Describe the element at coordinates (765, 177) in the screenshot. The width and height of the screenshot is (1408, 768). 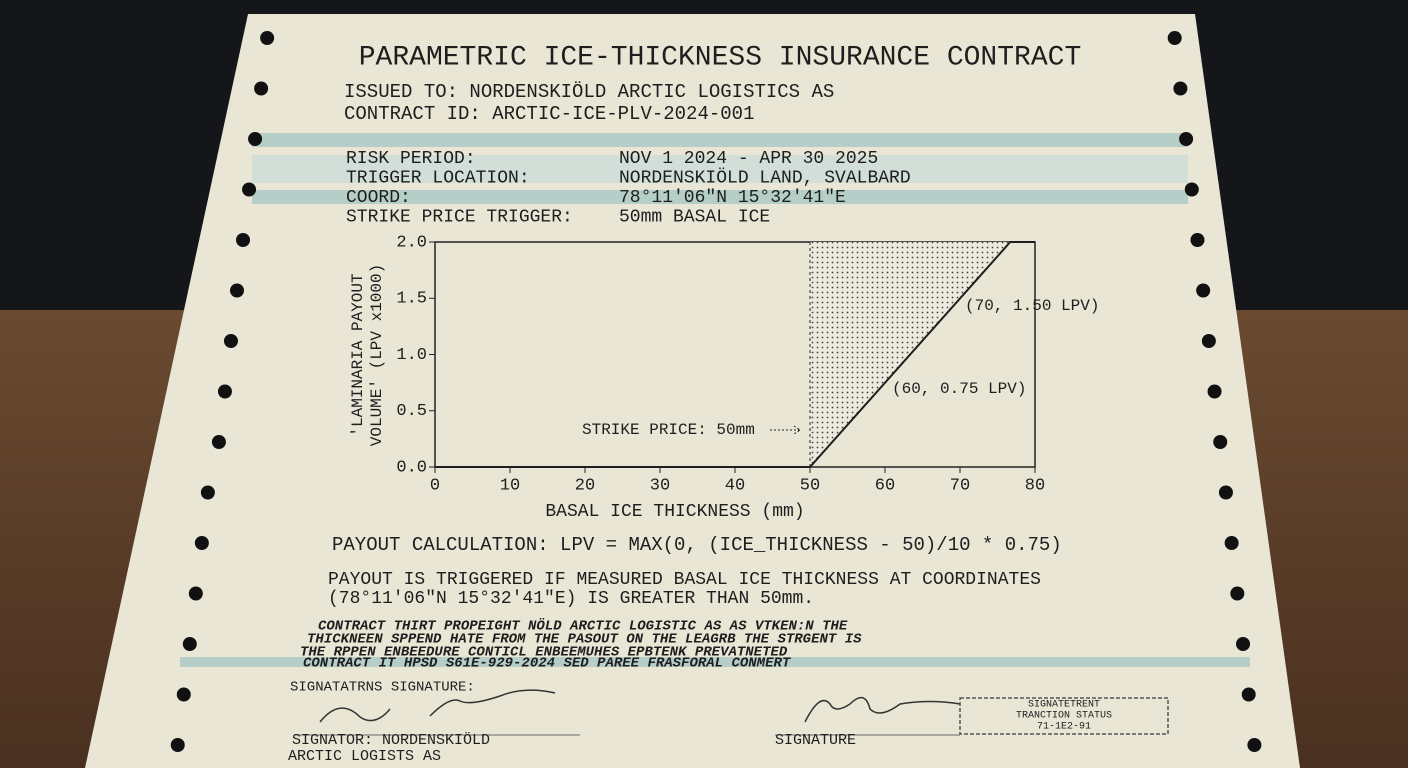
I see `field-value: NORDENSKIÖLD LAND, SVALBARD` at that location.